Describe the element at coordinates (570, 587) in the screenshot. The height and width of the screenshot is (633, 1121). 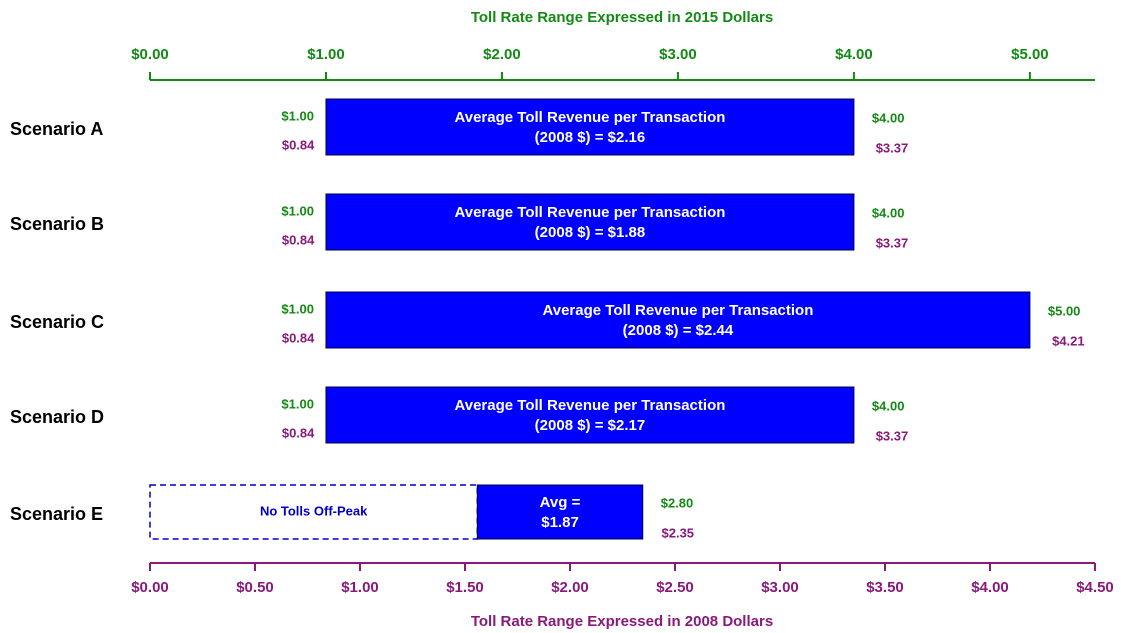
I see `bottom-tick-label: $2.00` at that location.